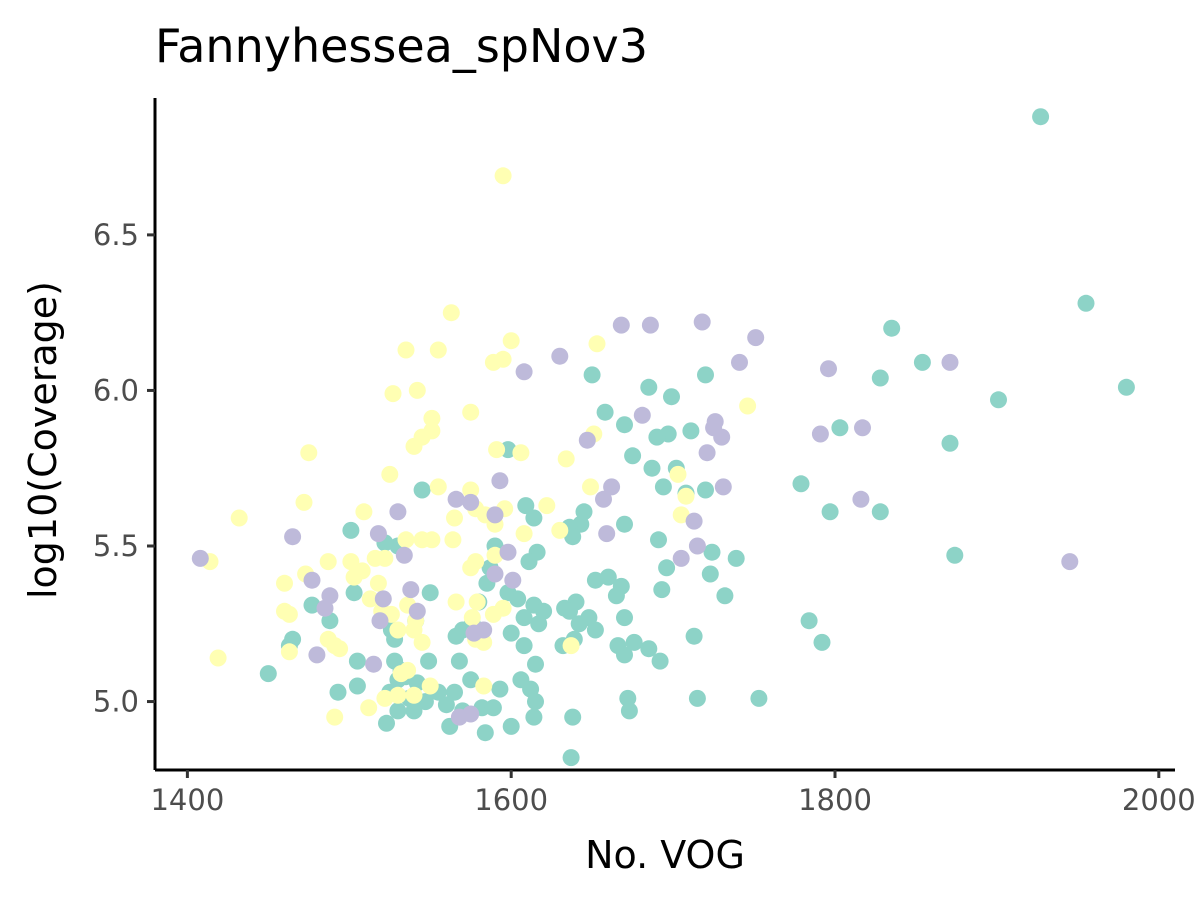 Image resolution: width=1200 pixels, height=900 pixels. I want to click on y-tick-label: 6.0, so click(116, 390).